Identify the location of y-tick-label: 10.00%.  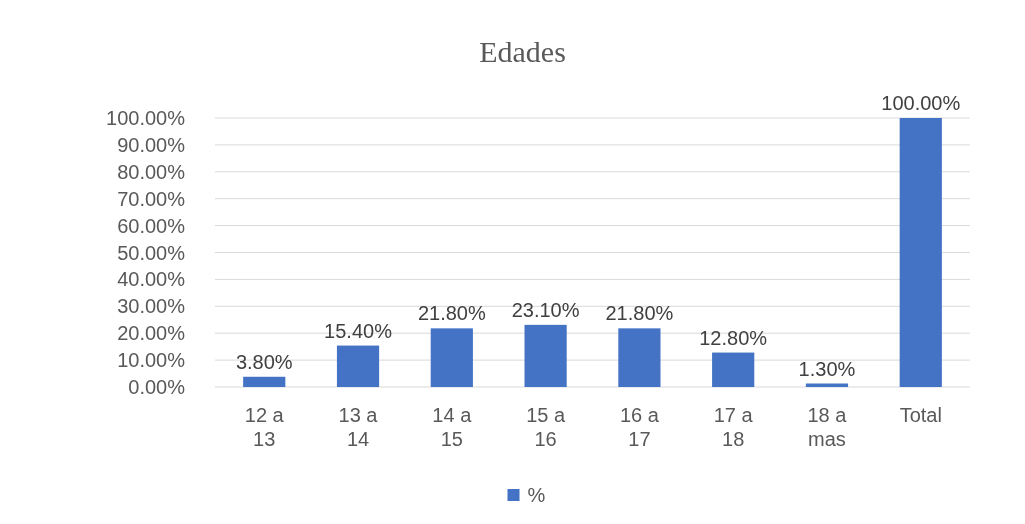
(151, 360).